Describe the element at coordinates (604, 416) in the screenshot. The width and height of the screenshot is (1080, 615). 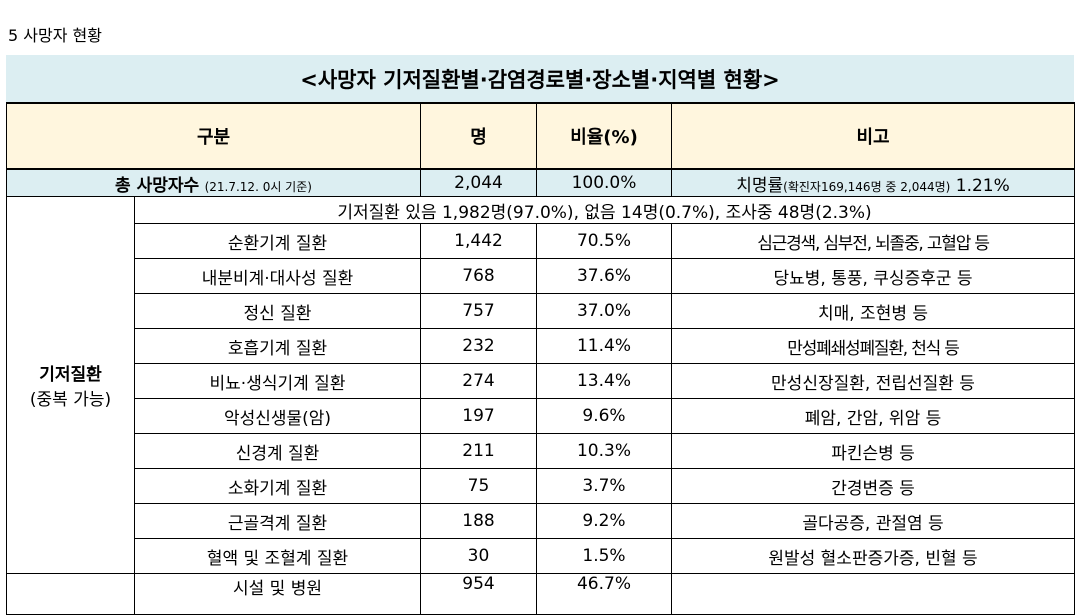
I see `row-ratio: 9.6%` at that location.